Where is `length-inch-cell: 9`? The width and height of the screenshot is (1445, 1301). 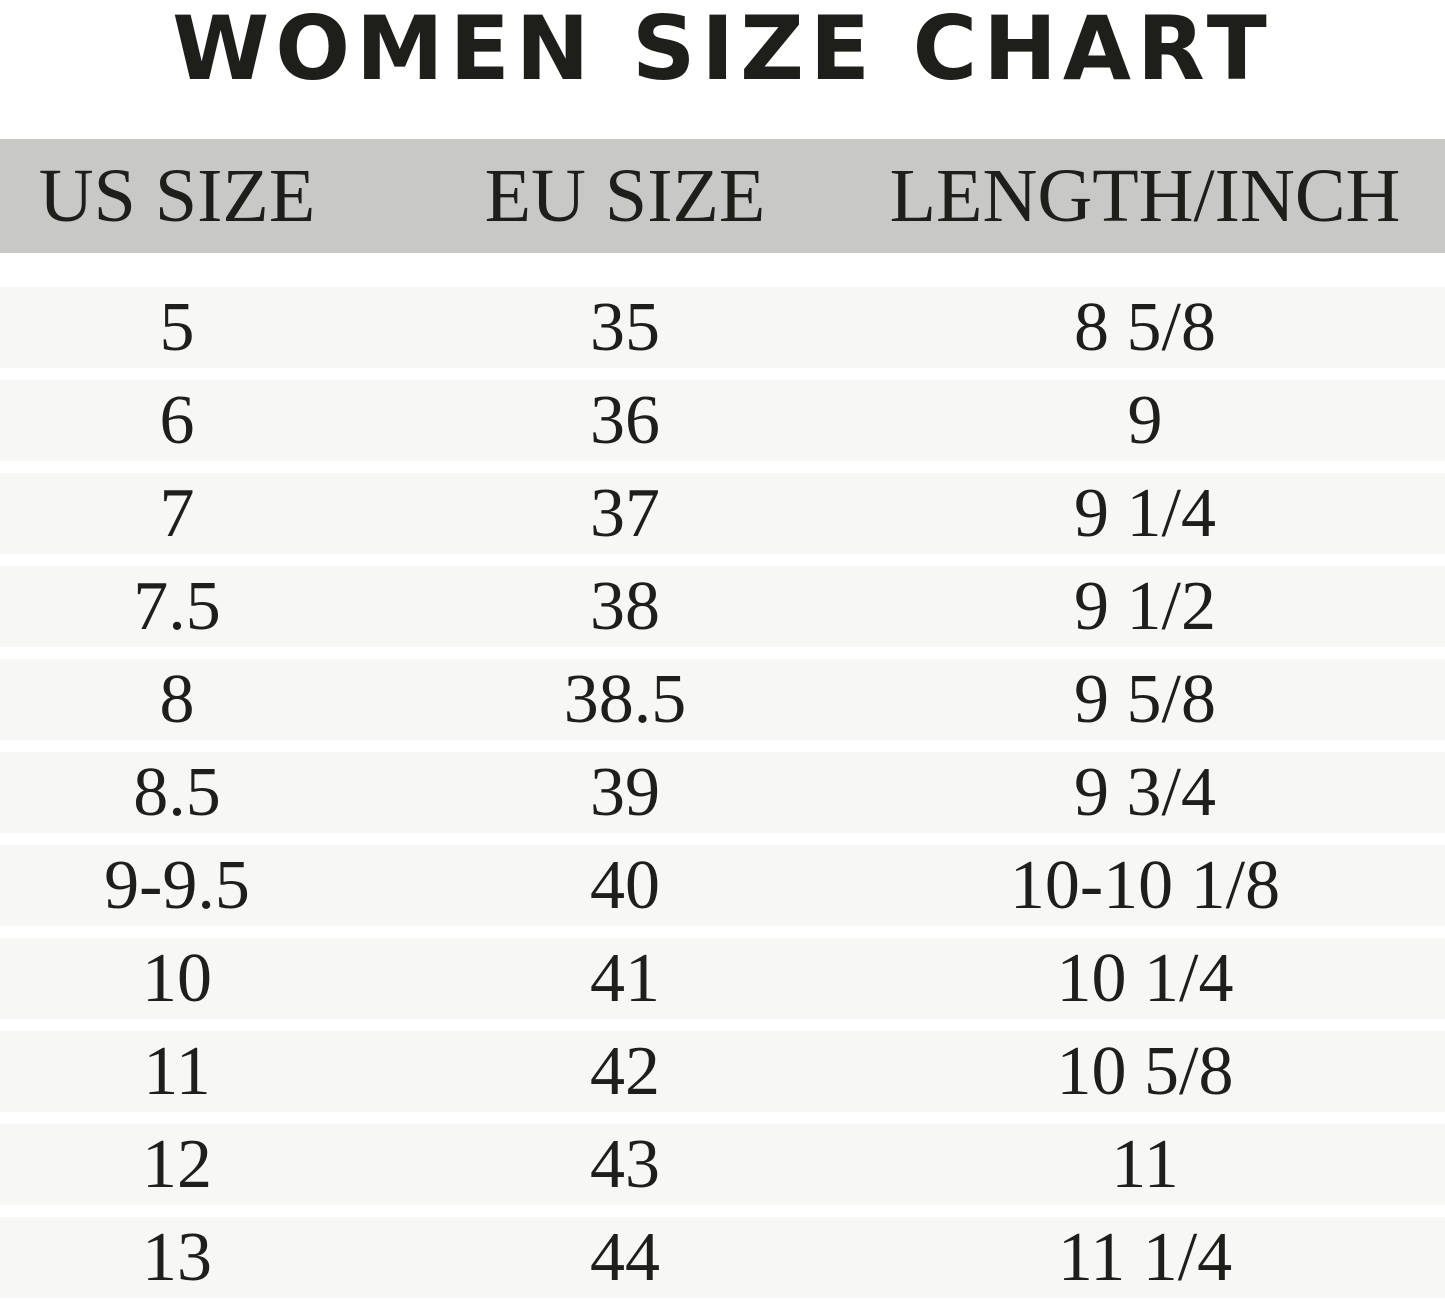 length-inch-cell: 9 is located at coordinates (1145, 420).